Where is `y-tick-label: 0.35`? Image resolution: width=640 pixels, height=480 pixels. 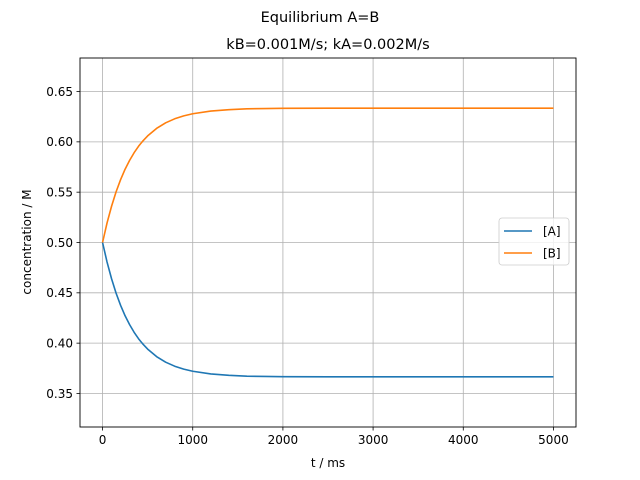 y-tick-label: 0.35 is located at coordinates (59, 394).